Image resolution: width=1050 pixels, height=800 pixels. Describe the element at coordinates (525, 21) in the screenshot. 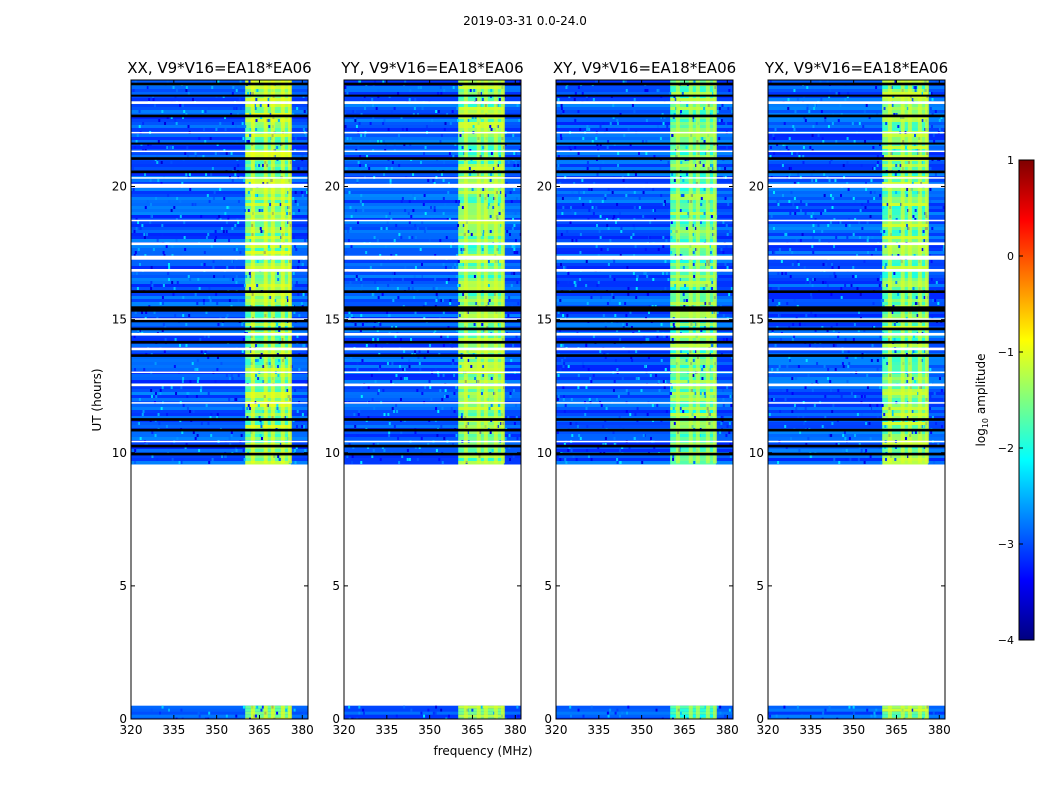

I see `figure-title: 2019-03-31 0.0-24.0` at that location.